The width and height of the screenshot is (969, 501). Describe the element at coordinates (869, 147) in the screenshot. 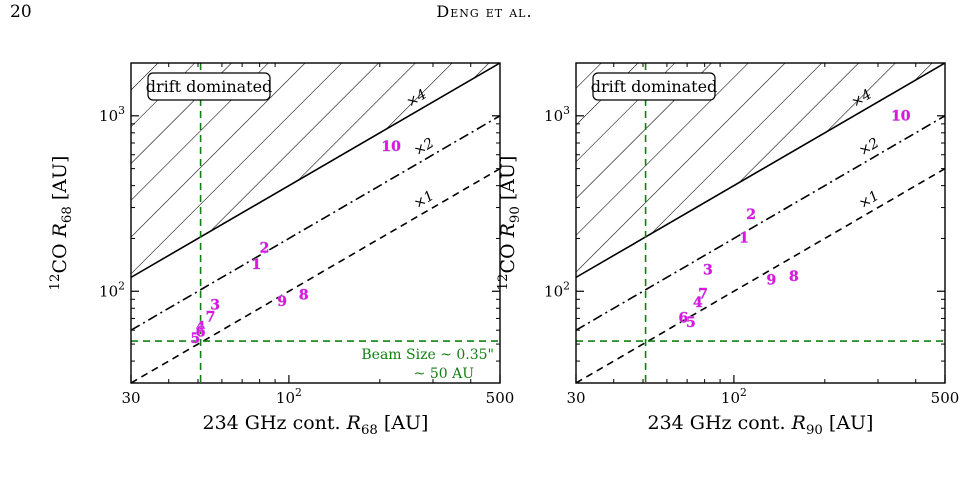

I see `right-ratio-label-x2: ×2` at that location.